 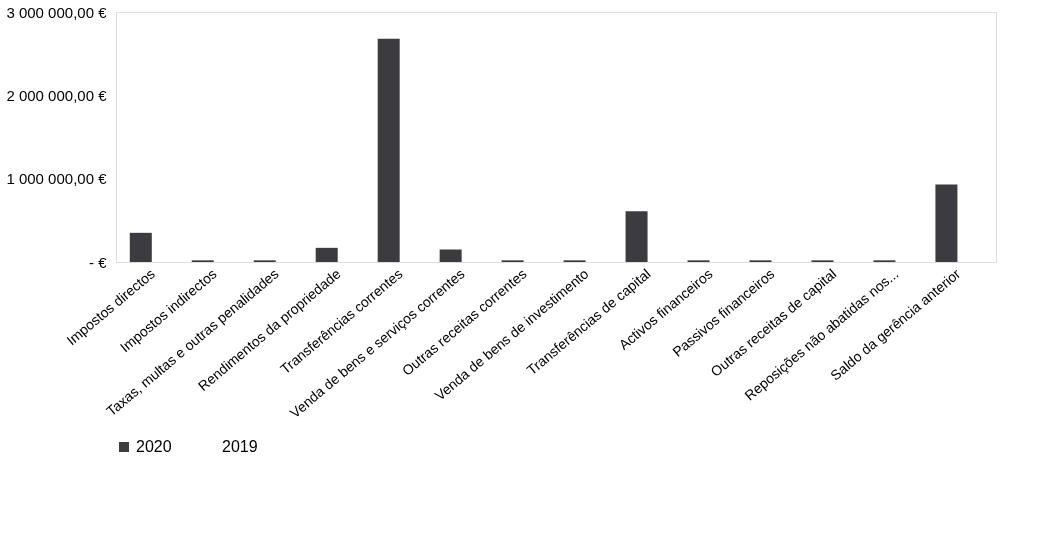 What do you see at coordinates (57, 95) in the screenshot?
I see `y-tick-label: 2 000 000,00 €` at bounding box center [57, 95].